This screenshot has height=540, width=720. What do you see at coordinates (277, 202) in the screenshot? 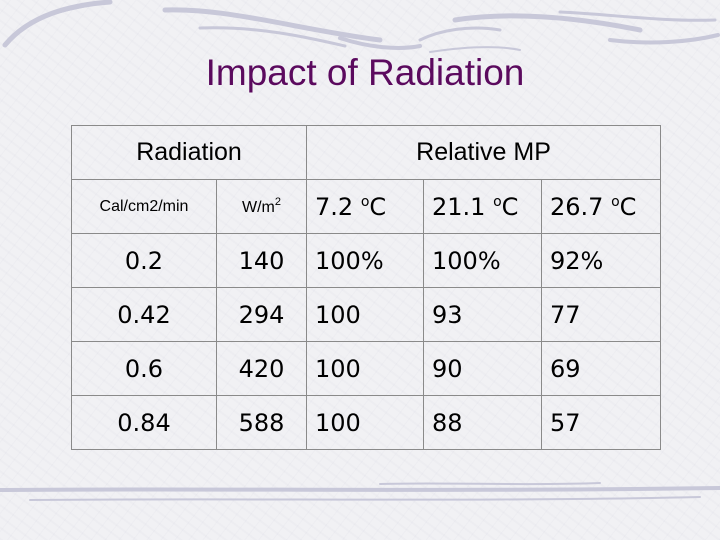
I see `unit-watt-exponent: 2` at bounding box center [277, 202].